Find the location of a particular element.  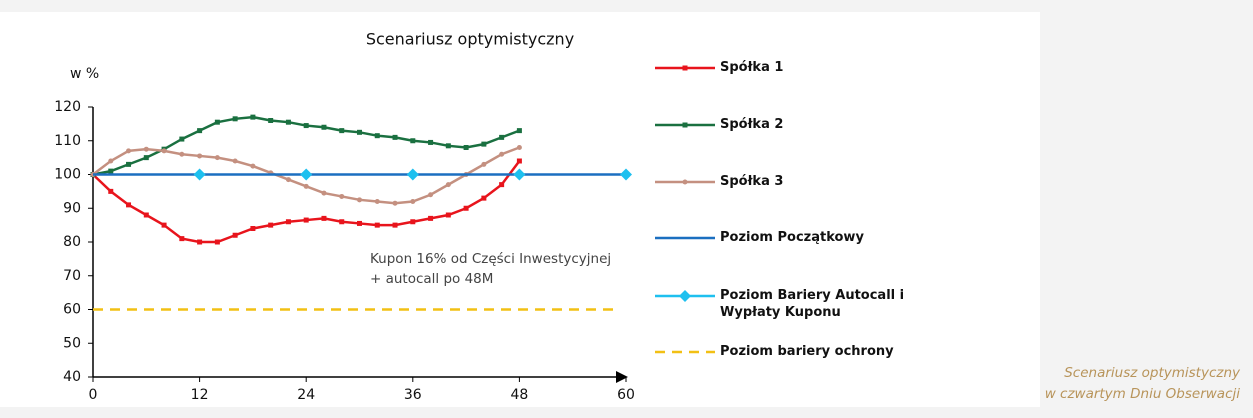

y-tick-label: 40 is located at coordinates (72, 377).